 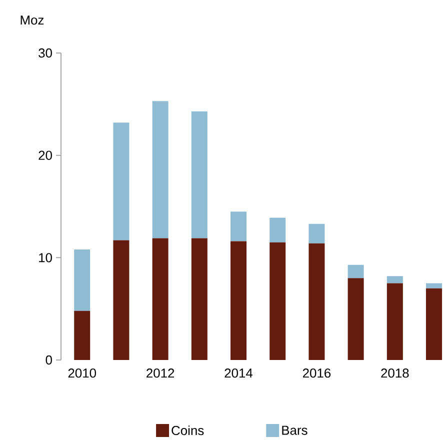 I want to click on y-tick-label: 10, so click(x=45, y=257).